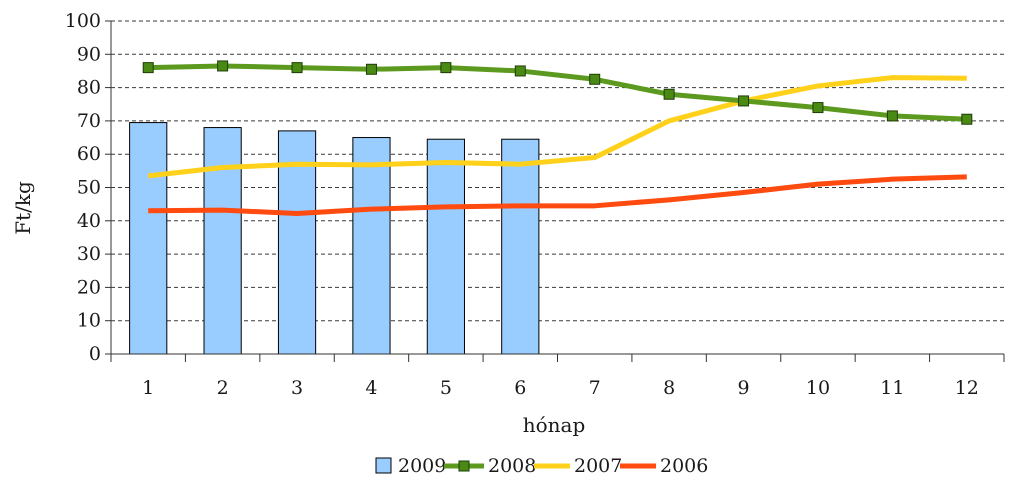  Describe the element at coordinates (520, 388) in the screenshot. I see `x-tick-label: 6` at that location.